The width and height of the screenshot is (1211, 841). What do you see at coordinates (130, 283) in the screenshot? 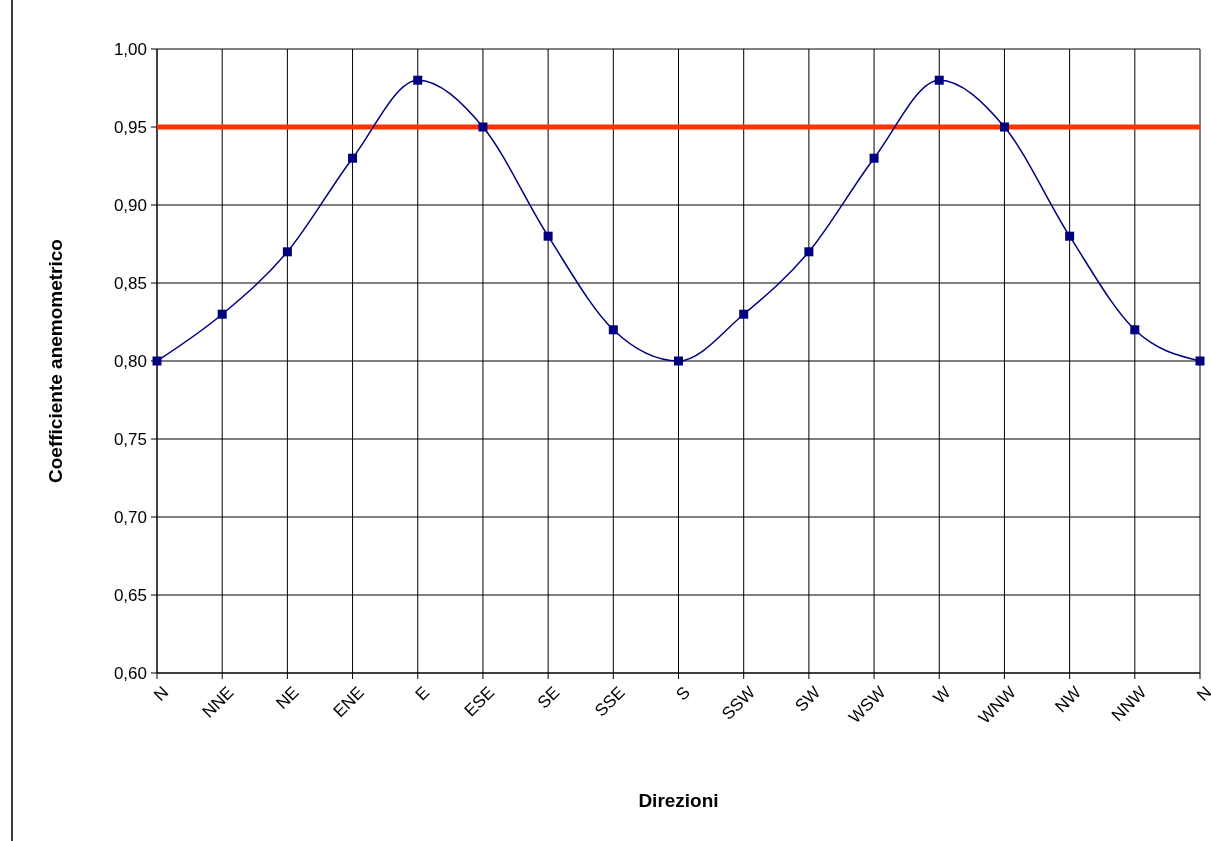
I see `y-tick-label: 0,85` at bounding box center [130, 283].